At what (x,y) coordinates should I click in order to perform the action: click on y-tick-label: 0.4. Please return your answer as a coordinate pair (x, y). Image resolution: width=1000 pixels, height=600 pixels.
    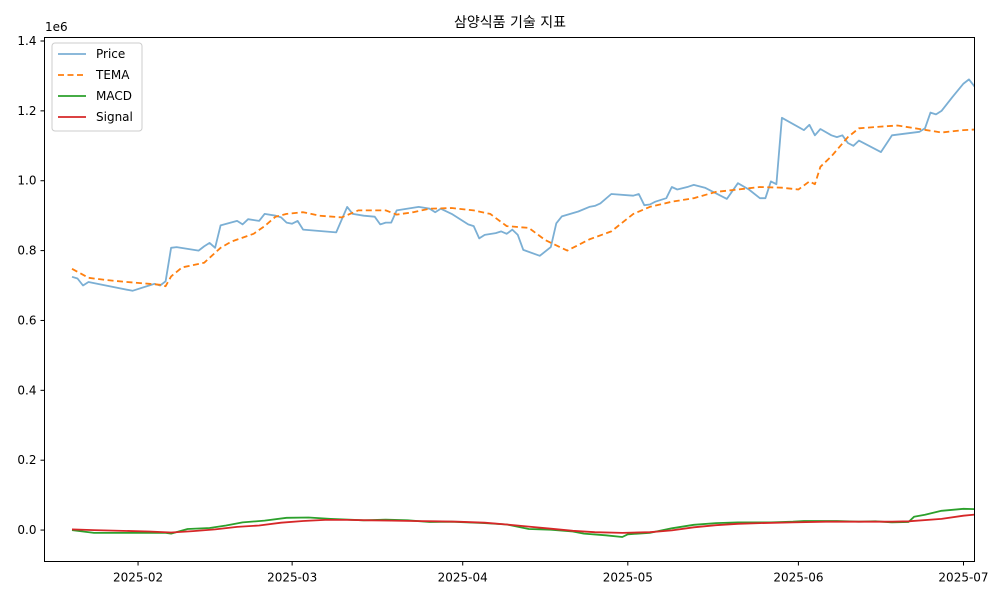
    Looking at the image, I should click on (26, 390).